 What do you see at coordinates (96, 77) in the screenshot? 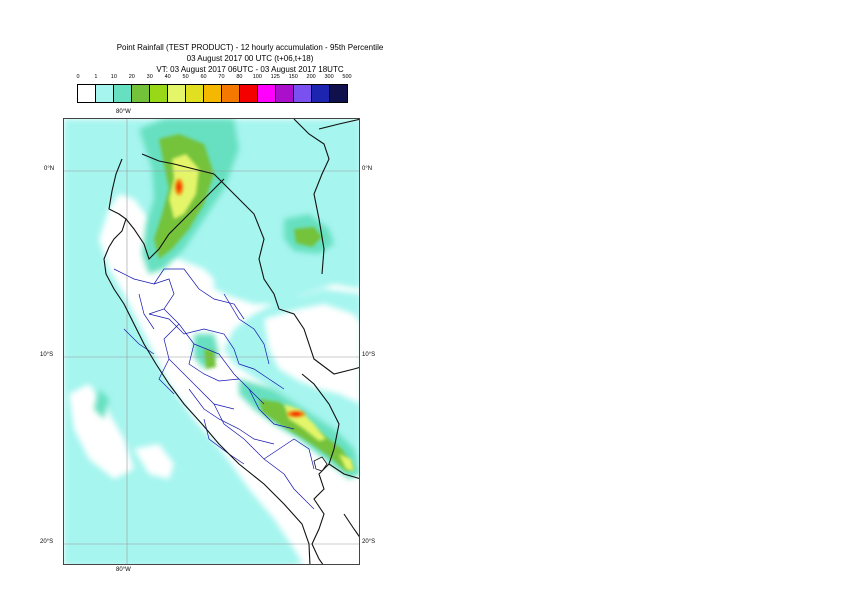
I see `legend-tick-label: 1` at bounding box center [96, 77].